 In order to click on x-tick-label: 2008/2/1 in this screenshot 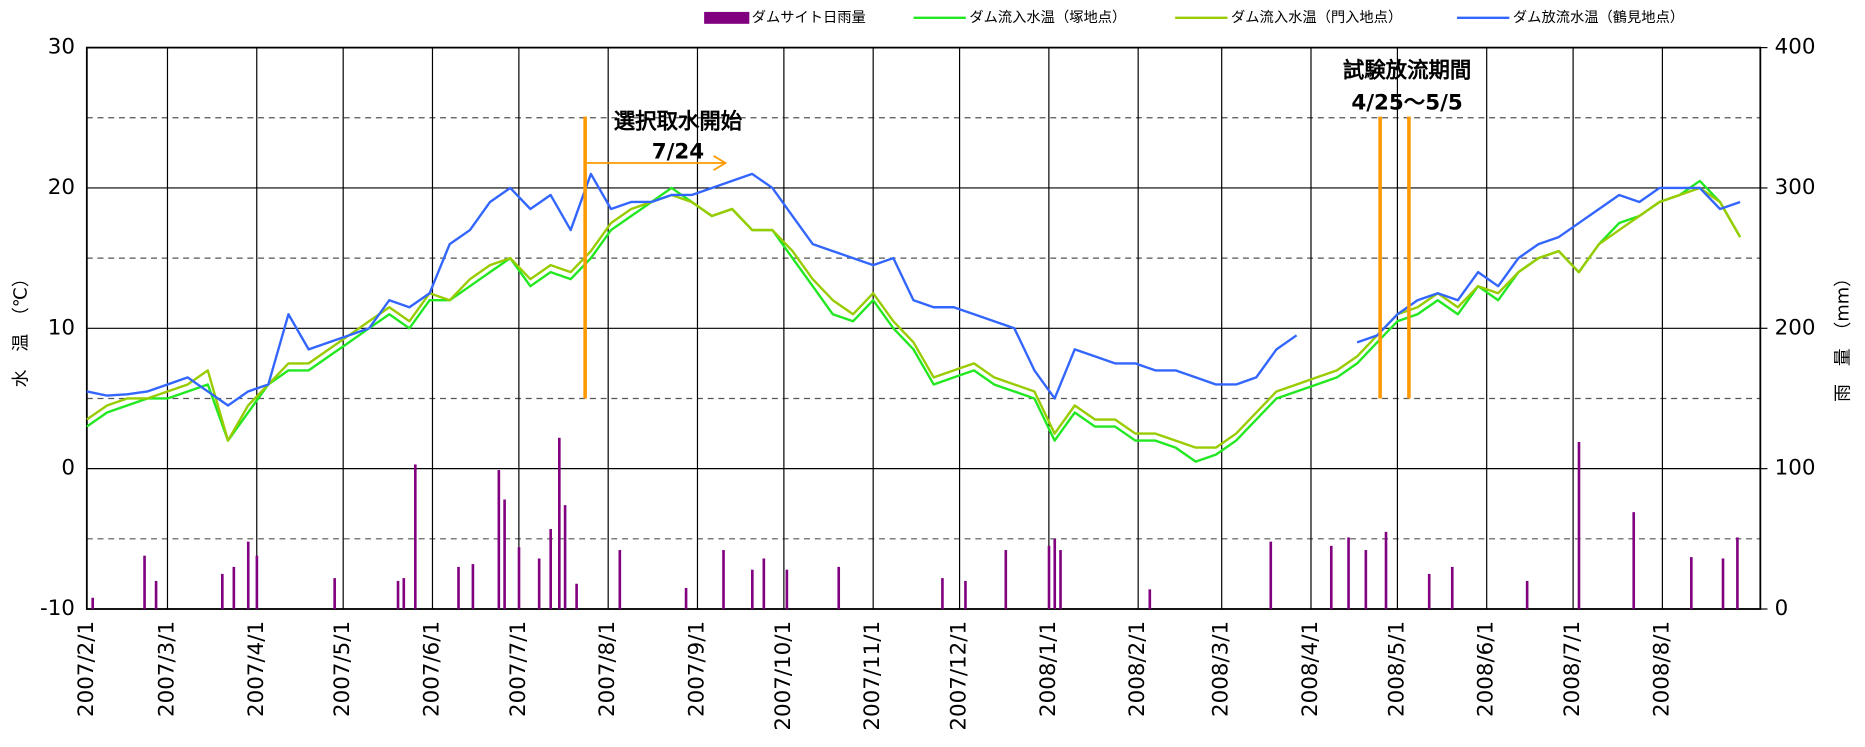, I will do `click(1137, 669)`.